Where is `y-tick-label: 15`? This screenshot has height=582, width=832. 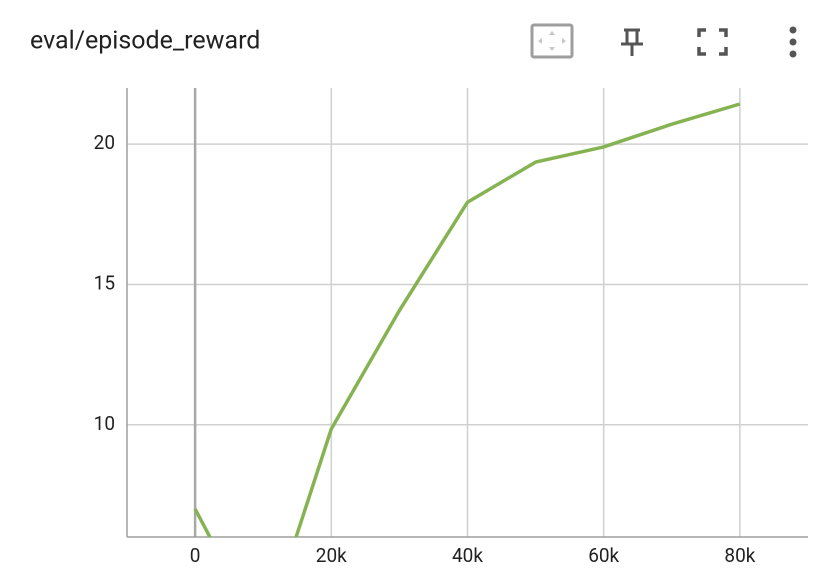 y-tick-label: 15 is located at coordinates (104, 282).